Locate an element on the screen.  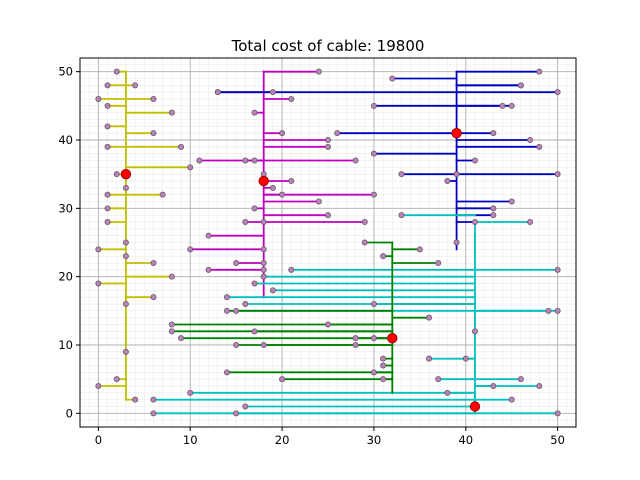
x-tick-label: 30 is located at coordinates (374, 440).